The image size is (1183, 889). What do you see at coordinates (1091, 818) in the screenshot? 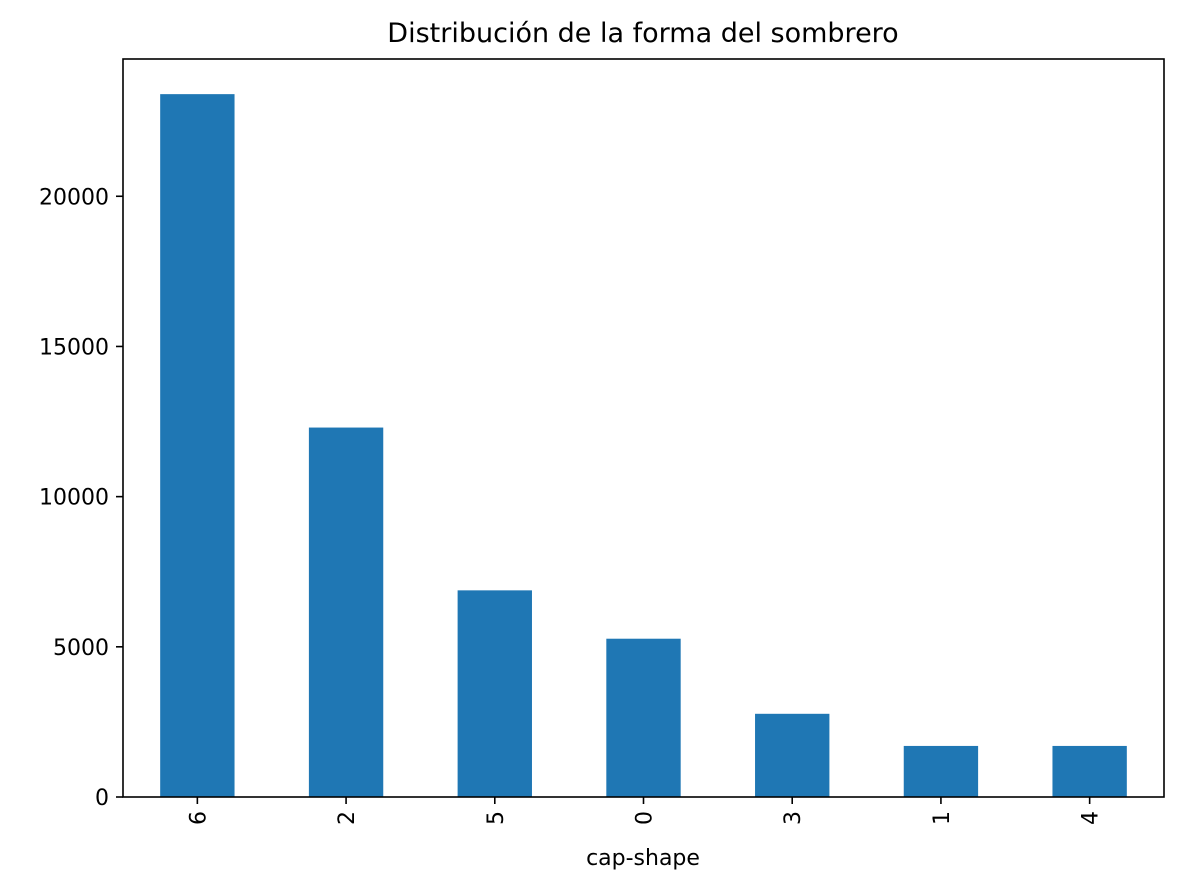
I see `x-tick-label-4: 4` at bounding box center [1091, 818].